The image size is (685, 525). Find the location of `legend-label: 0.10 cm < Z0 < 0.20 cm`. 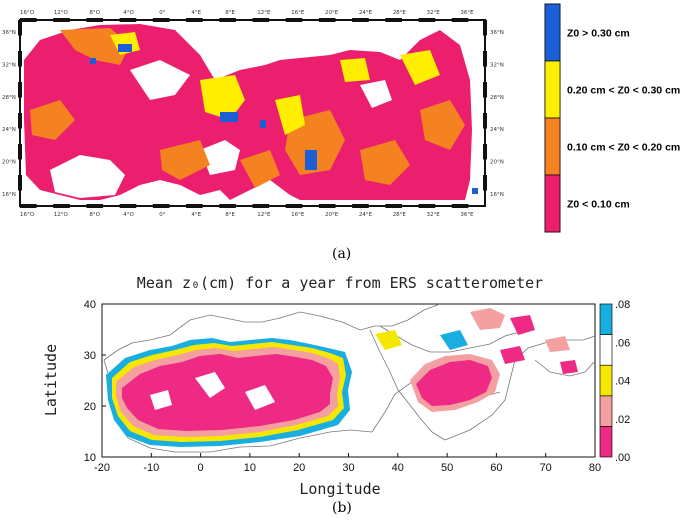

legend-label: 0.10 cm < Z0 < 0.20 cm is located at coordinates (623, 148).